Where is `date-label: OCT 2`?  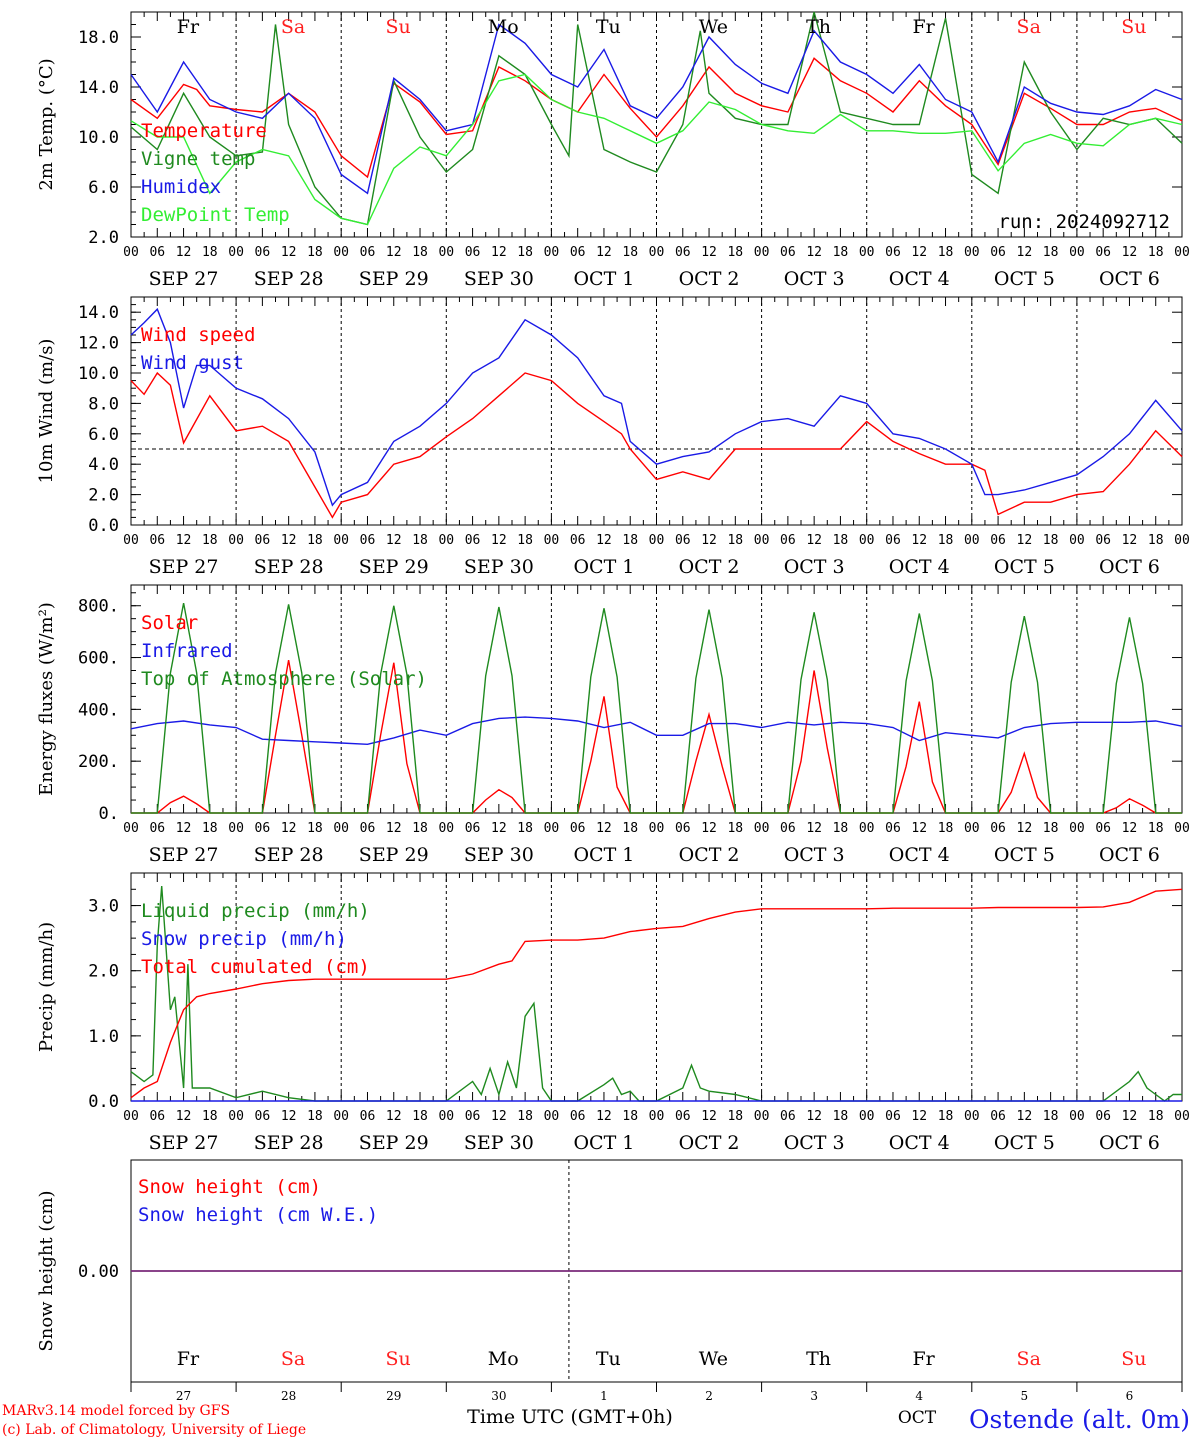
date-label: OCT 2 is located at coordinates (709, 279).